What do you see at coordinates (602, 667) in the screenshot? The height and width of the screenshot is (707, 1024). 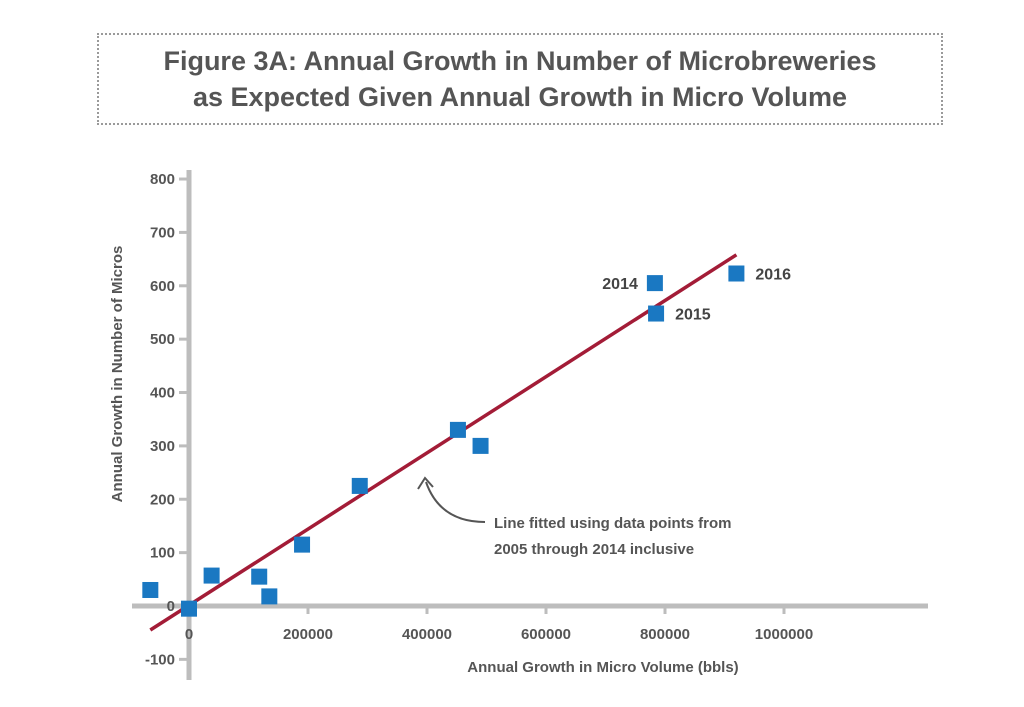 I see `x-axis-title: Annual Growth in Micro Volume (bbls)` at bounding box center [602, 667].